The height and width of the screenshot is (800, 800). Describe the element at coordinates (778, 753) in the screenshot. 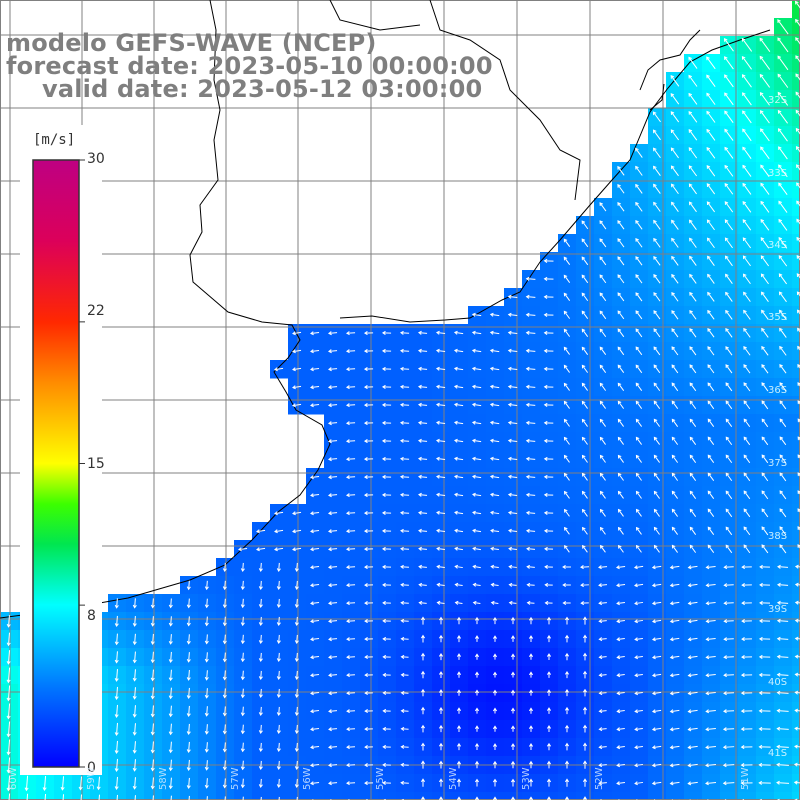

I see `lat-label-41s: 41S` at that location.